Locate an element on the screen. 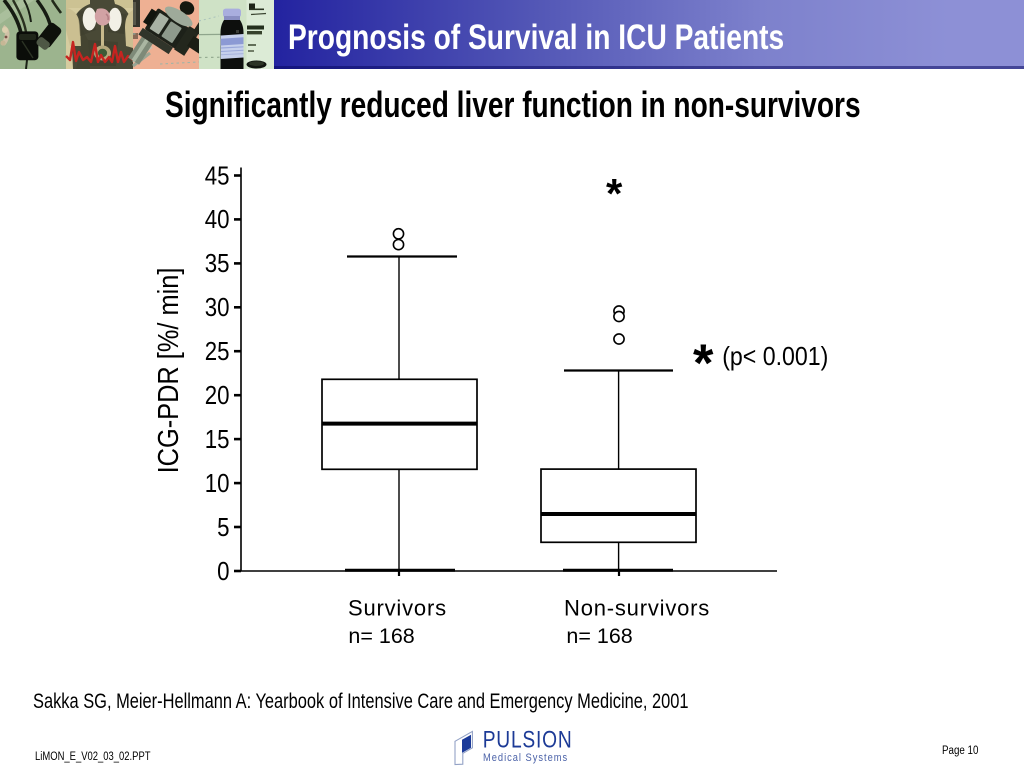 Image resolution: width=1024 pixels, height=771 pixels. svg-text: 5 is located at coordinates (223, 527).